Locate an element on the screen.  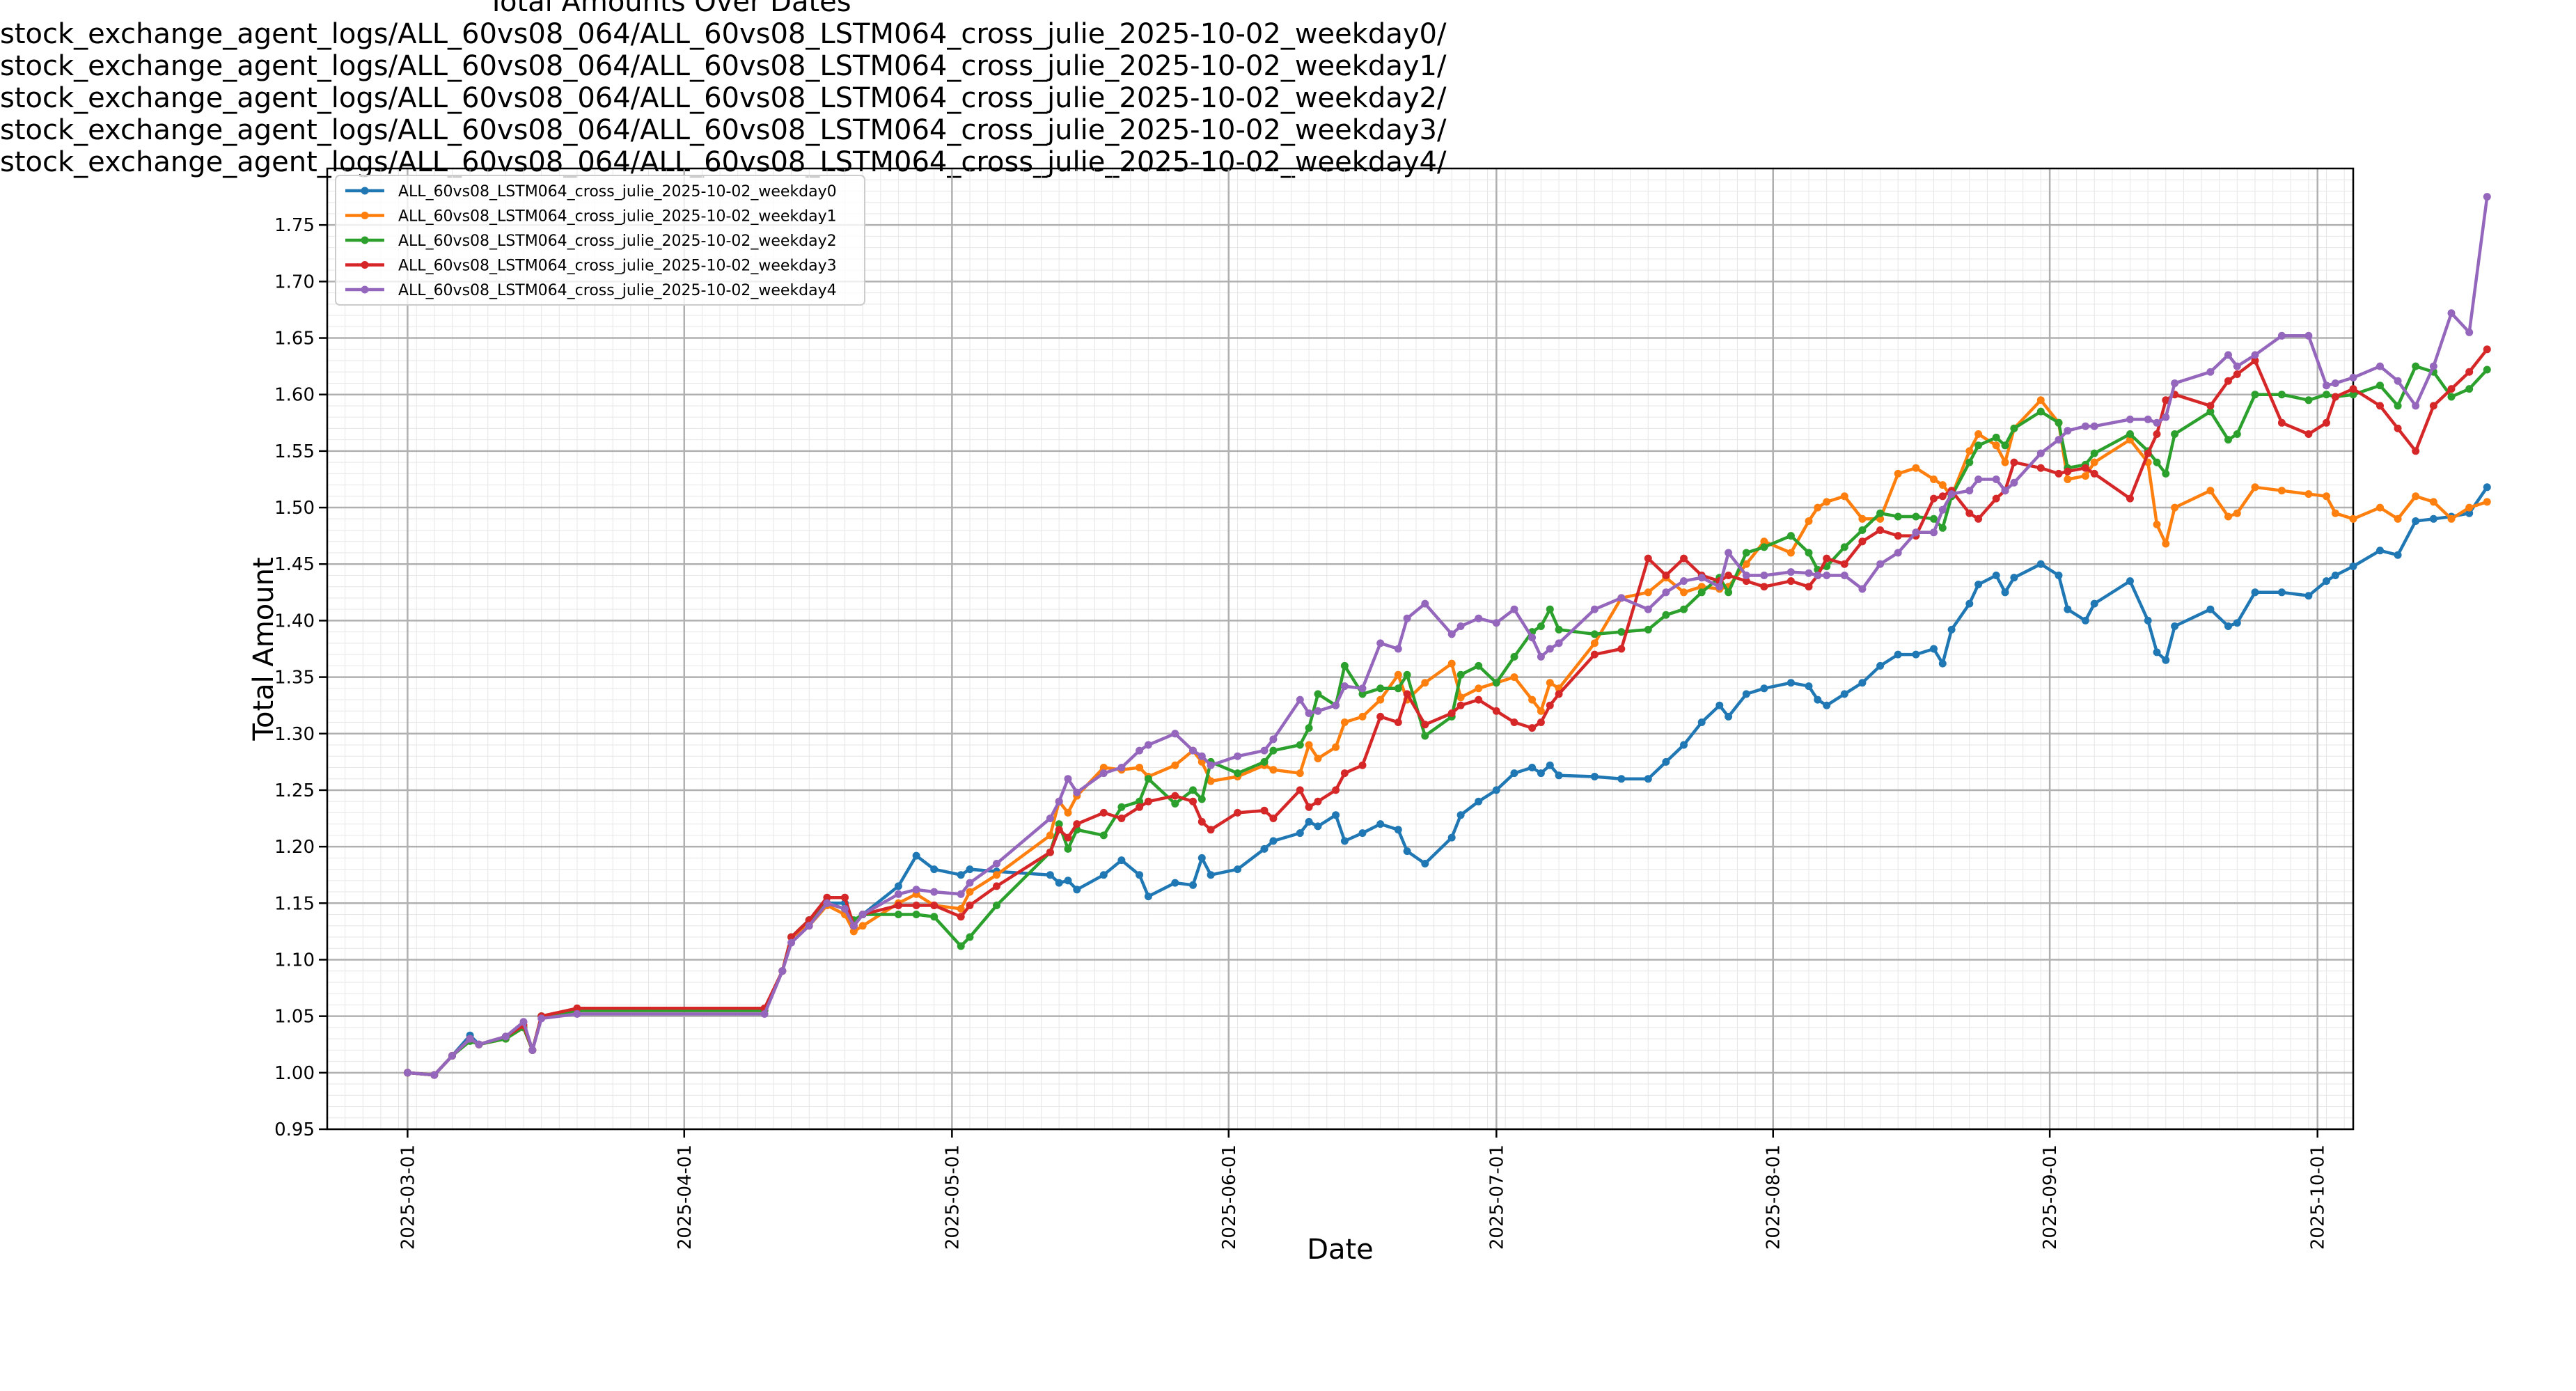
legend-marker is located at coordinates (365, 265).